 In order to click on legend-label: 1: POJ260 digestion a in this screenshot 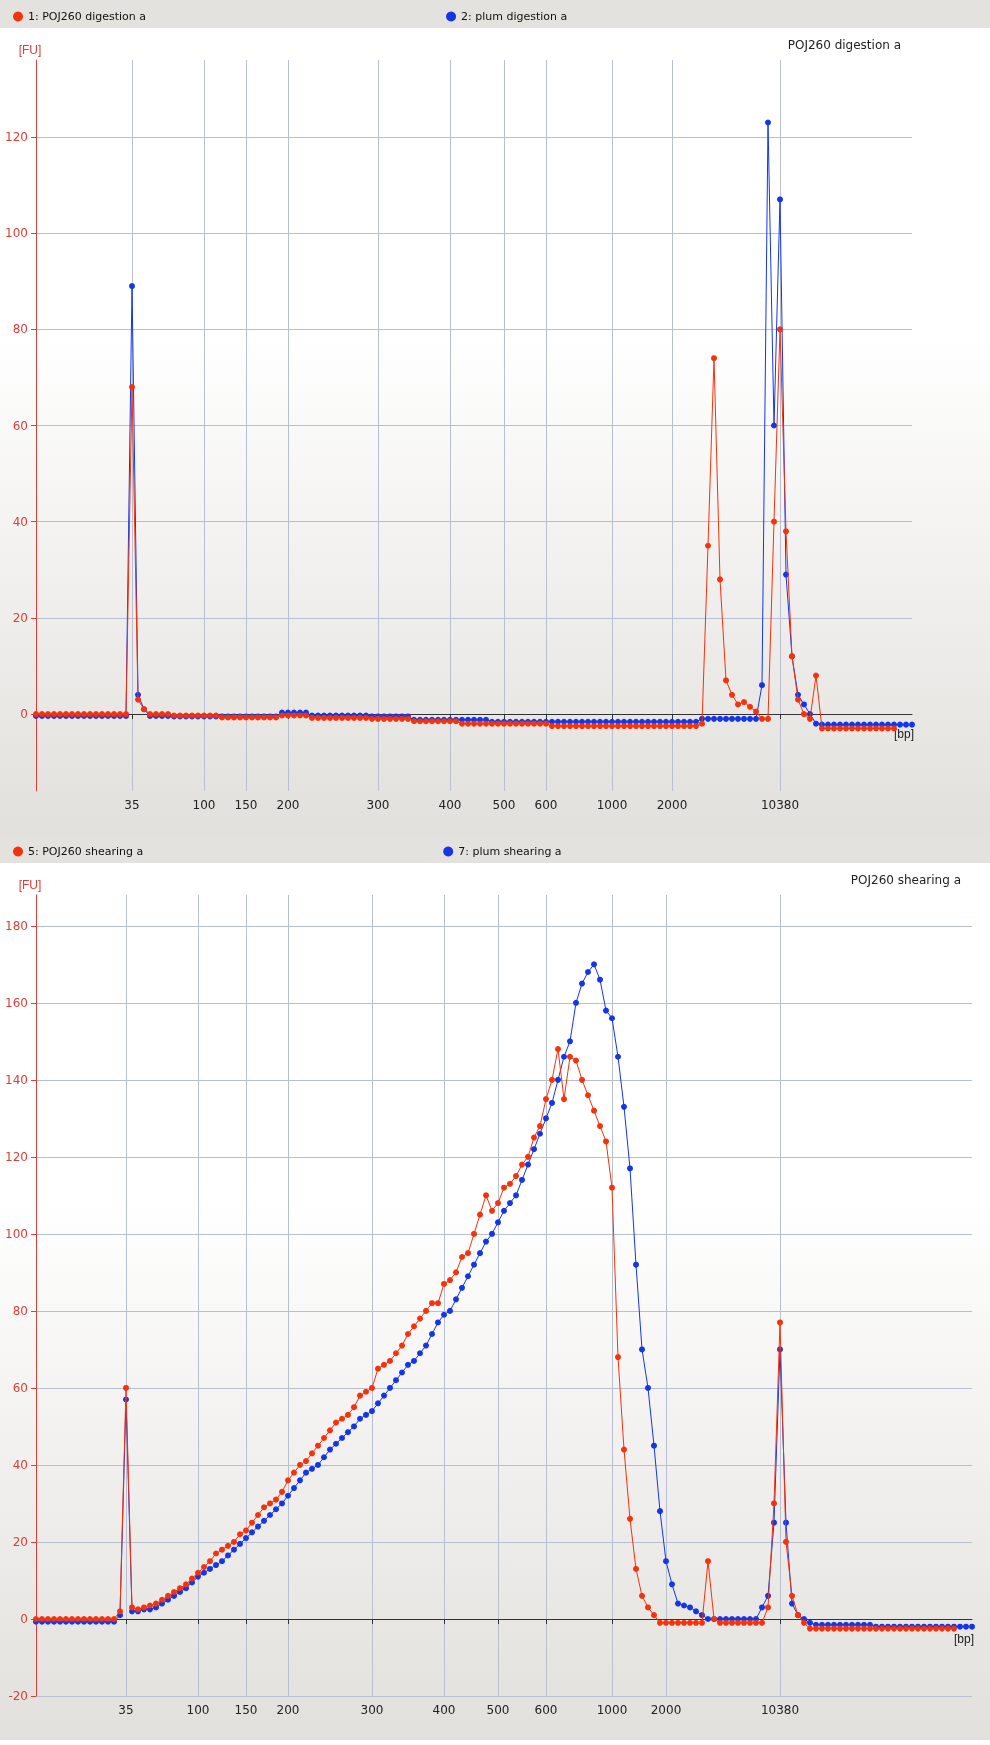, I will do `click(87, 16)`.